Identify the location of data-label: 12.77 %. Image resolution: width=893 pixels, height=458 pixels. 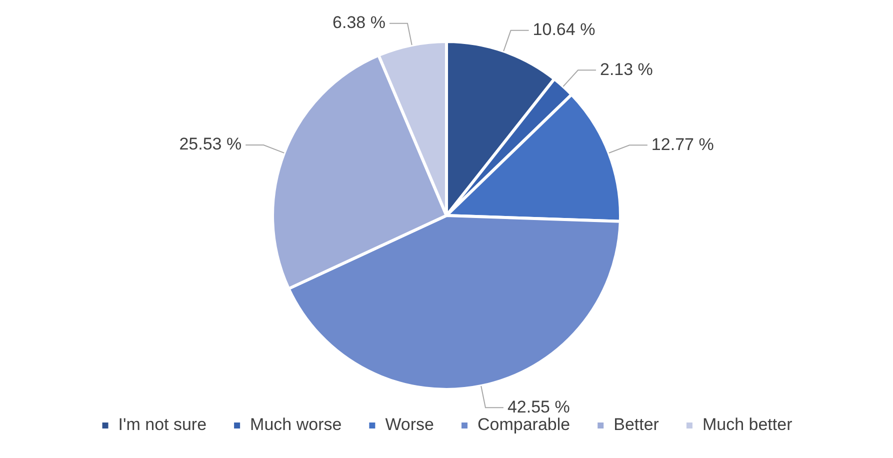
(682, 144).